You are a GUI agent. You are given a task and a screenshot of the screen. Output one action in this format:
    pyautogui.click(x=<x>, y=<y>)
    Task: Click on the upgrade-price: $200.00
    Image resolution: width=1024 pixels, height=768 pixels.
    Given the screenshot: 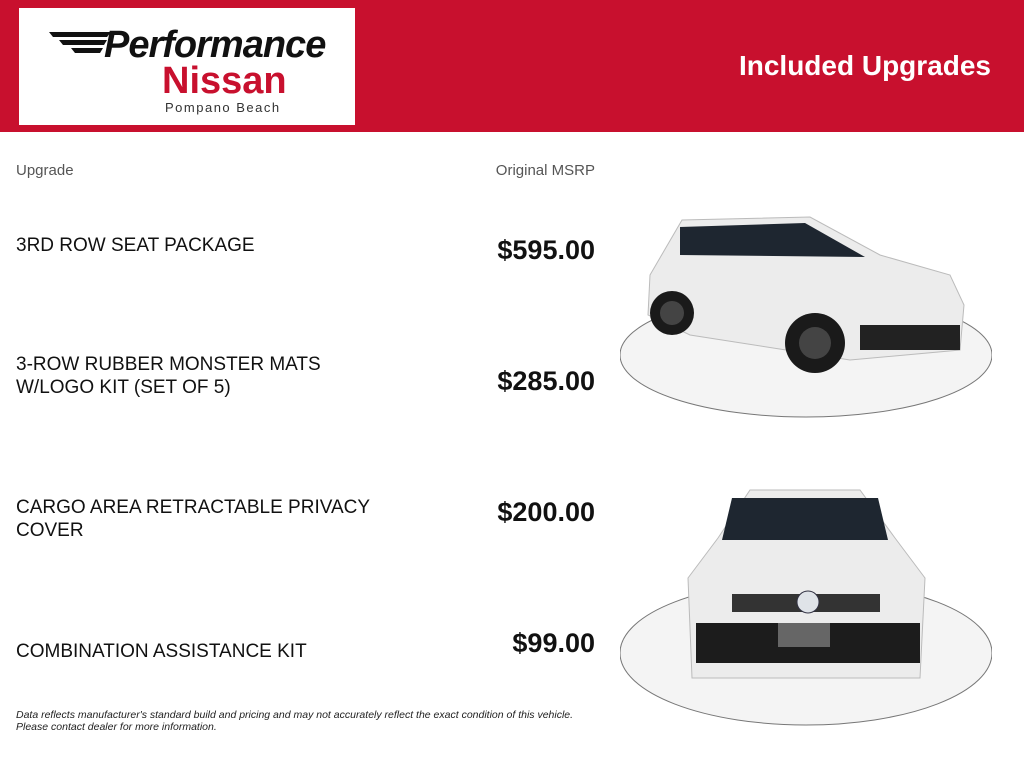 What is the action you would take?
    pyautogui.click(x=546, y=512)
    